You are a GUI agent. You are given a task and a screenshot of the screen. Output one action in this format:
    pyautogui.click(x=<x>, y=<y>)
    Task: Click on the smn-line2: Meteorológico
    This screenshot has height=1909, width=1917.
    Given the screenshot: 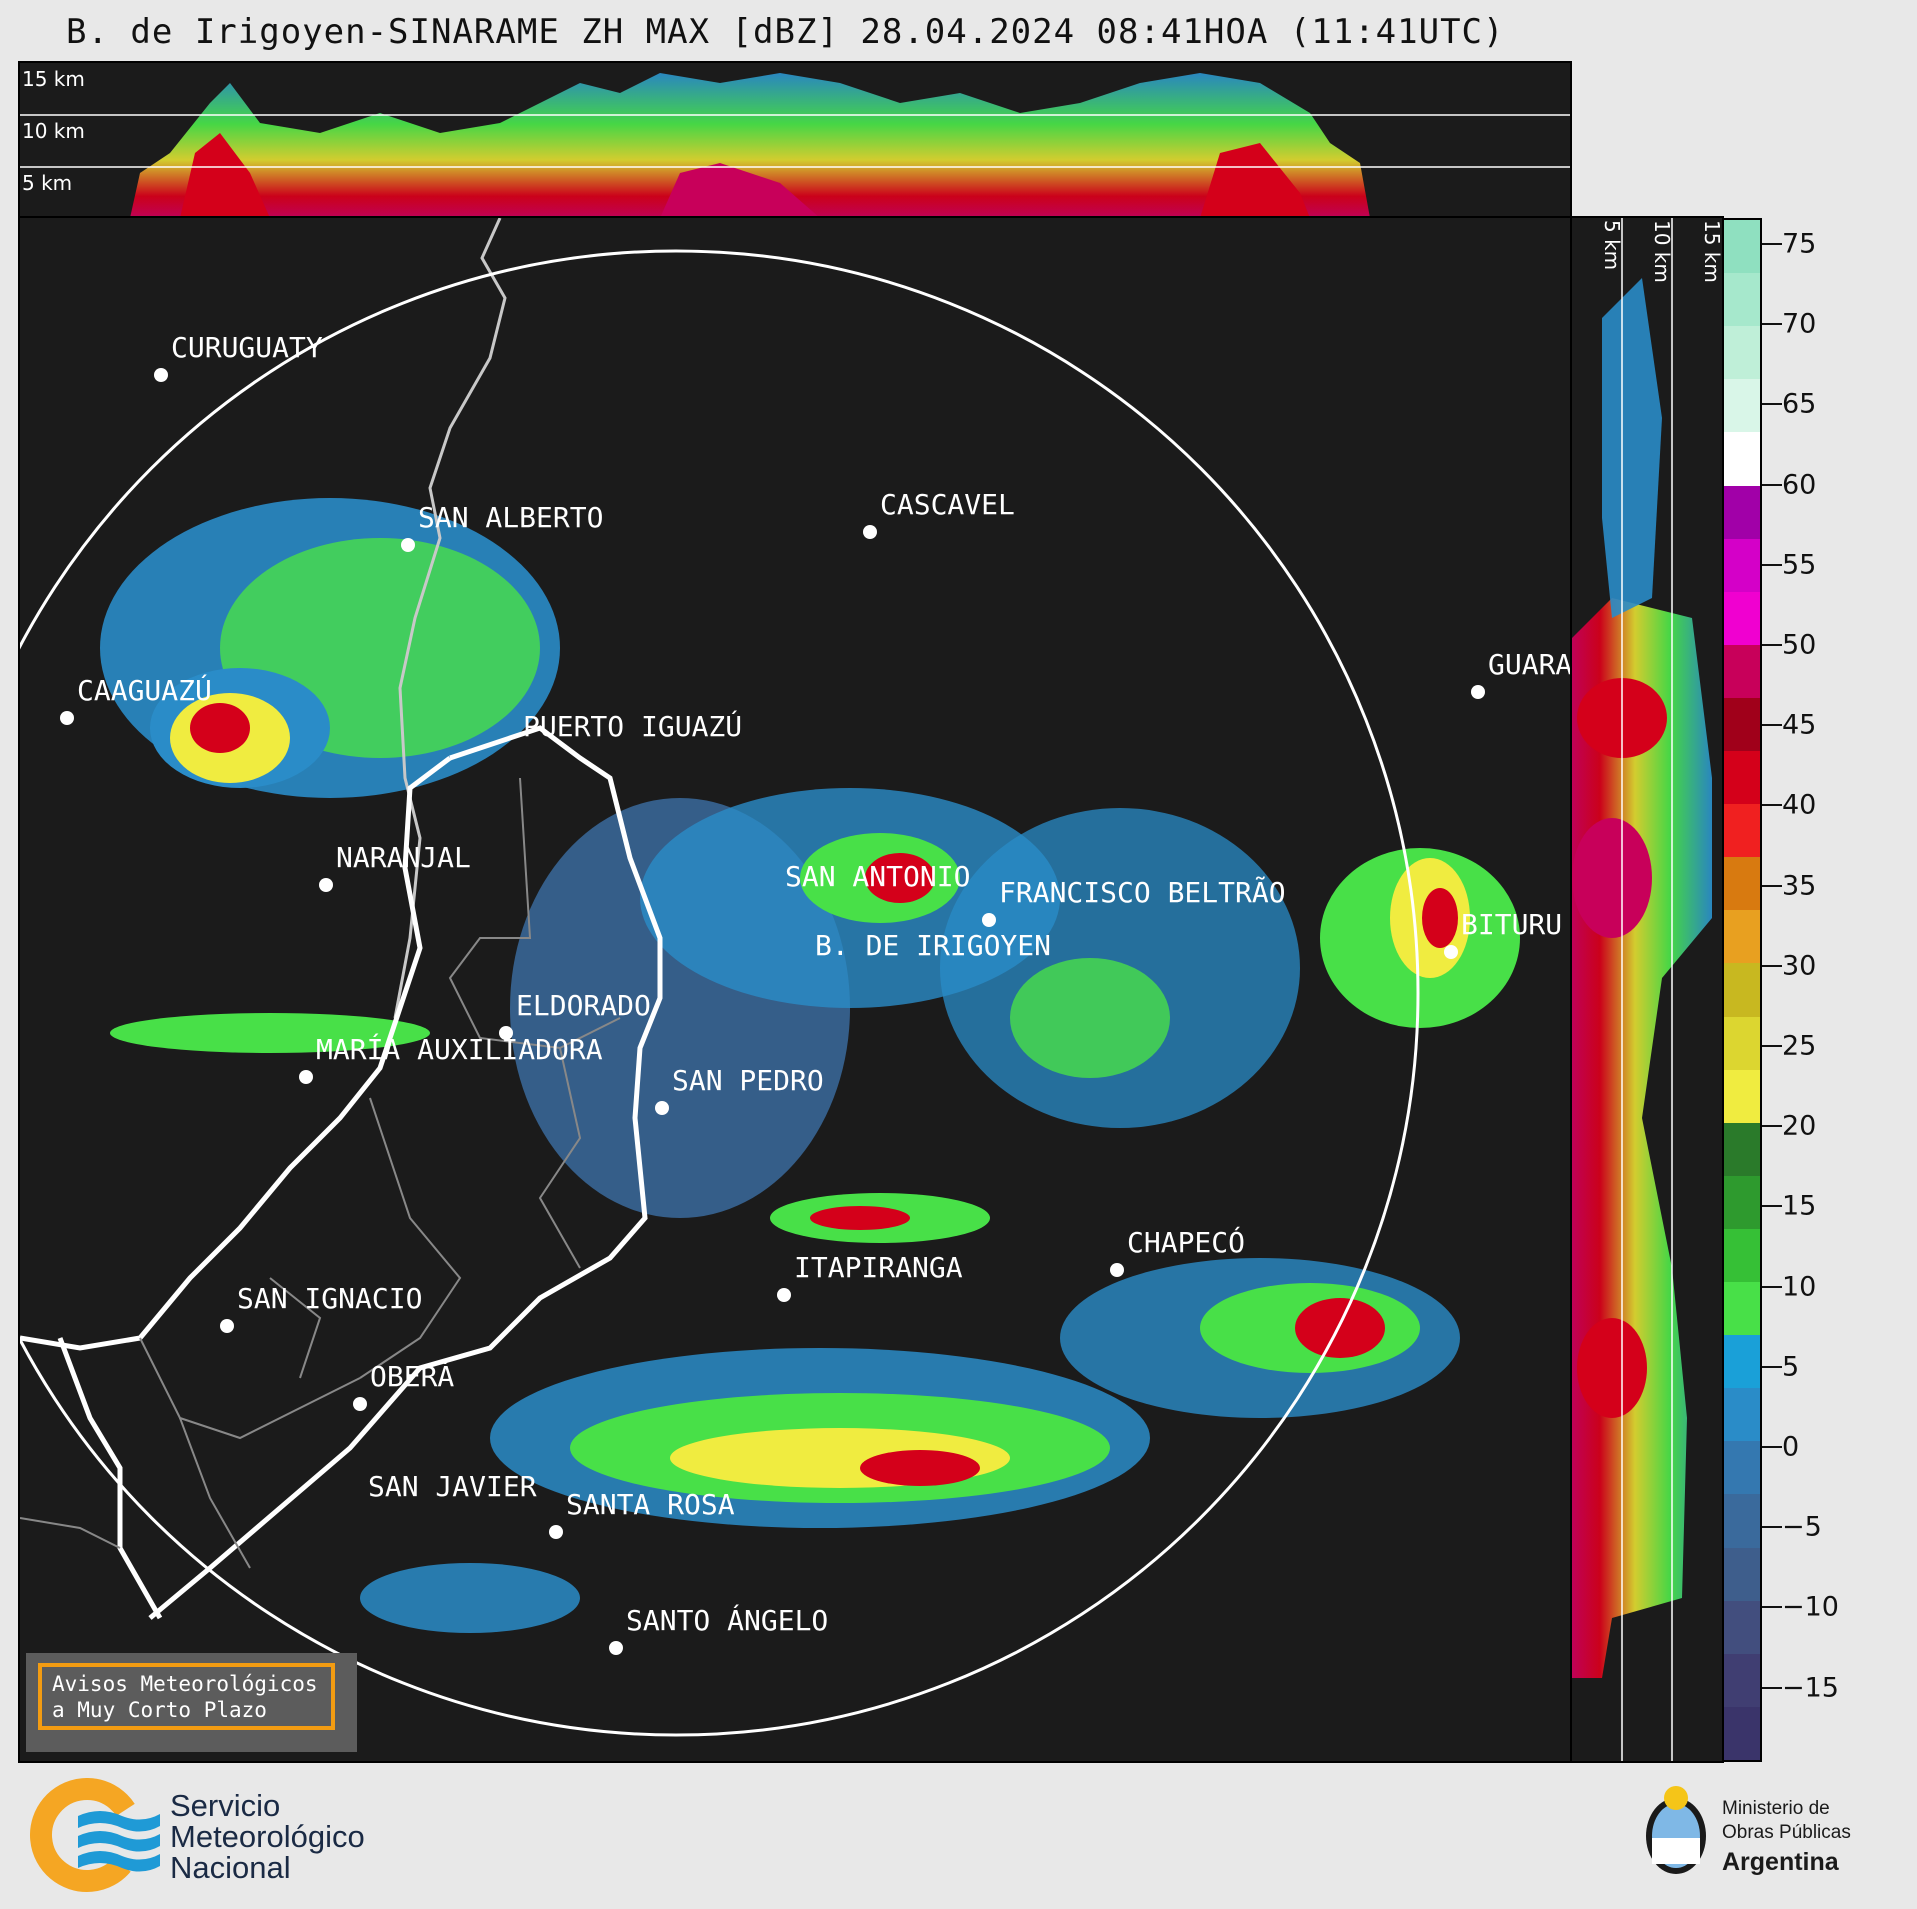 What is the action you would take?
    pyautogui.click(x=267, y=1836)
    